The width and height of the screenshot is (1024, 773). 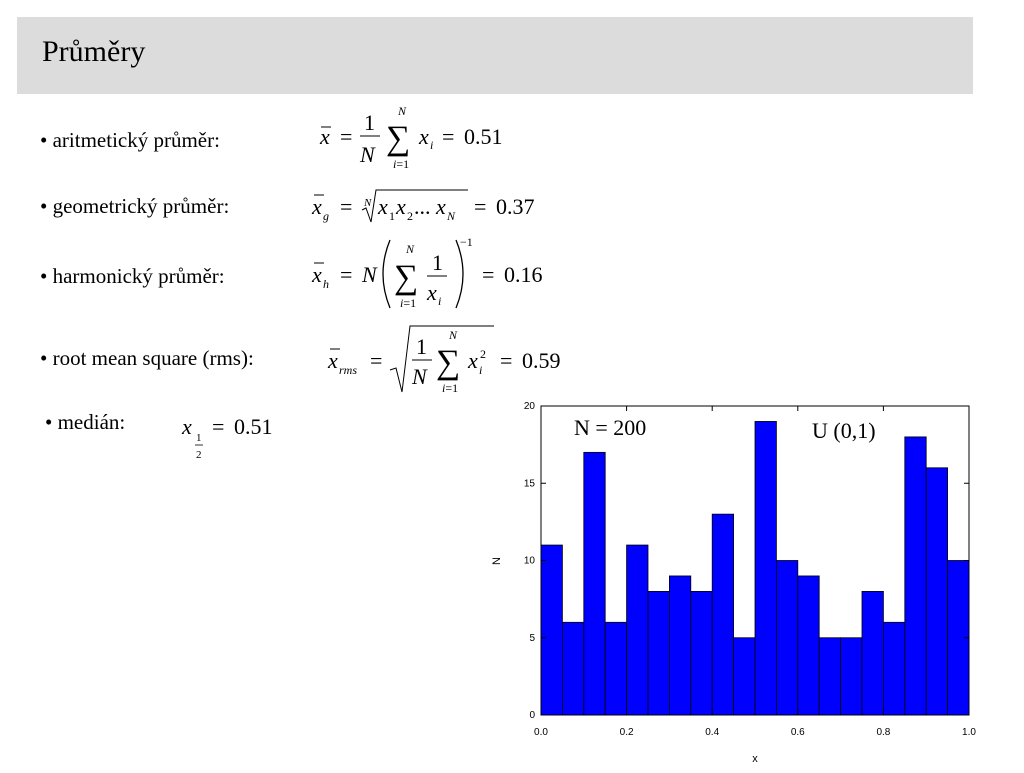 What do you see at coordinates (326, 284) in the screenshot?
I see `svg-text: h` at bounding box center [326, 284].